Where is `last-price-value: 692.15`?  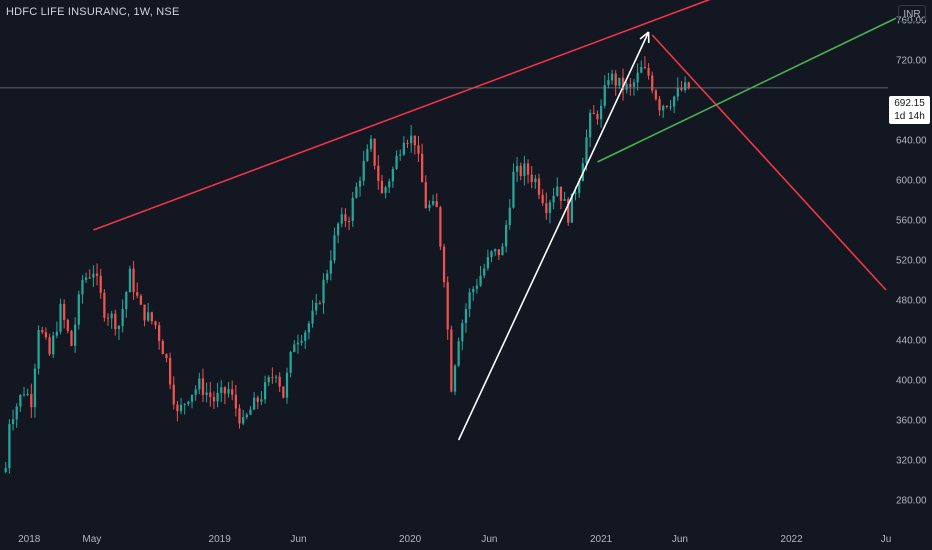
last-price-value: 692.15 is located at coordinates (909, 103).